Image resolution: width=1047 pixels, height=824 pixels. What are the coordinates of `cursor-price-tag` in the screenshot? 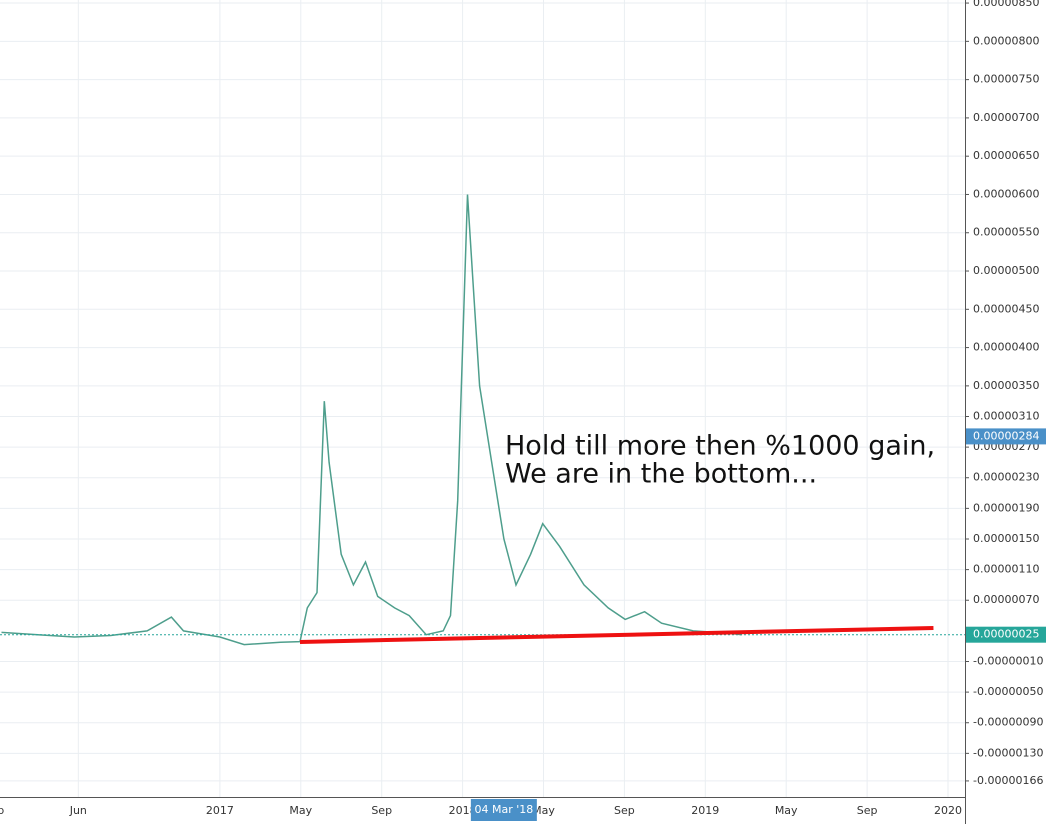 It's located at (1006, 436).